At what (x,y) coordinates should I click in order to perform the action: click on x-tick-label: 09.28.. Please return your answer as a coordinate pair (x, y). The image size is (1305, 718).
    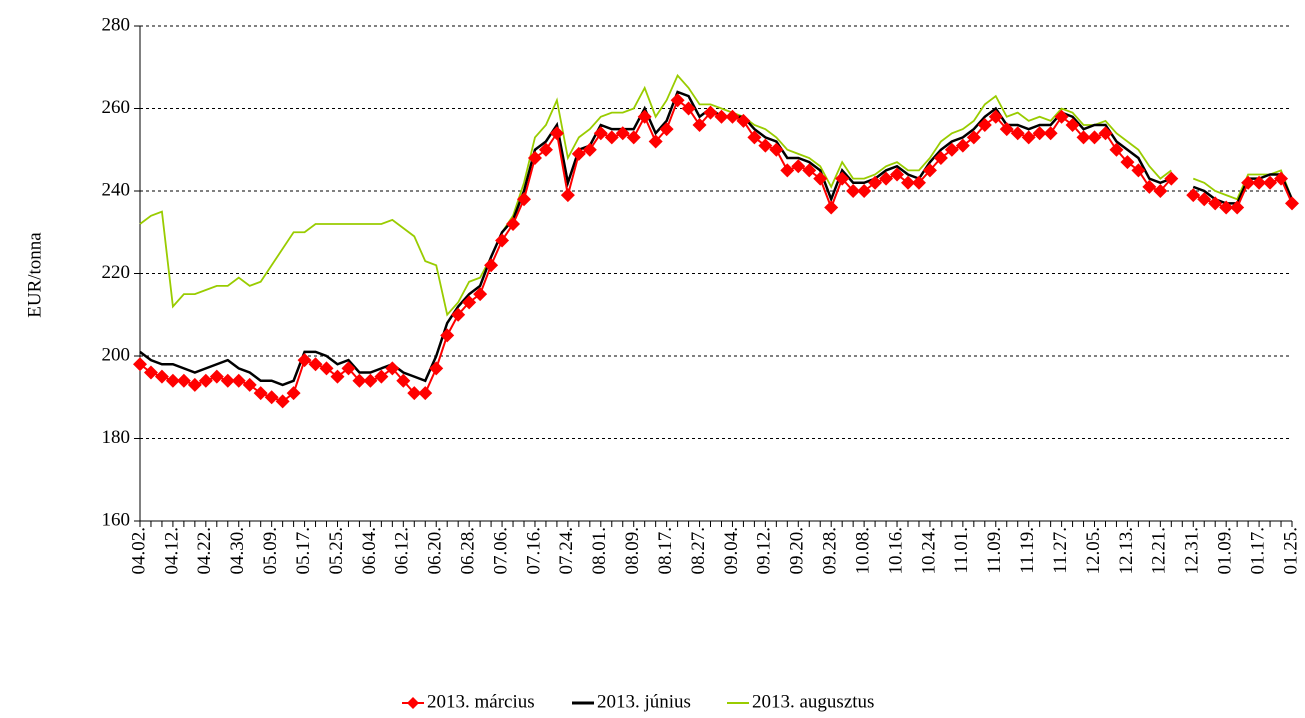
    Looking at the image, I should click on (830, 551).